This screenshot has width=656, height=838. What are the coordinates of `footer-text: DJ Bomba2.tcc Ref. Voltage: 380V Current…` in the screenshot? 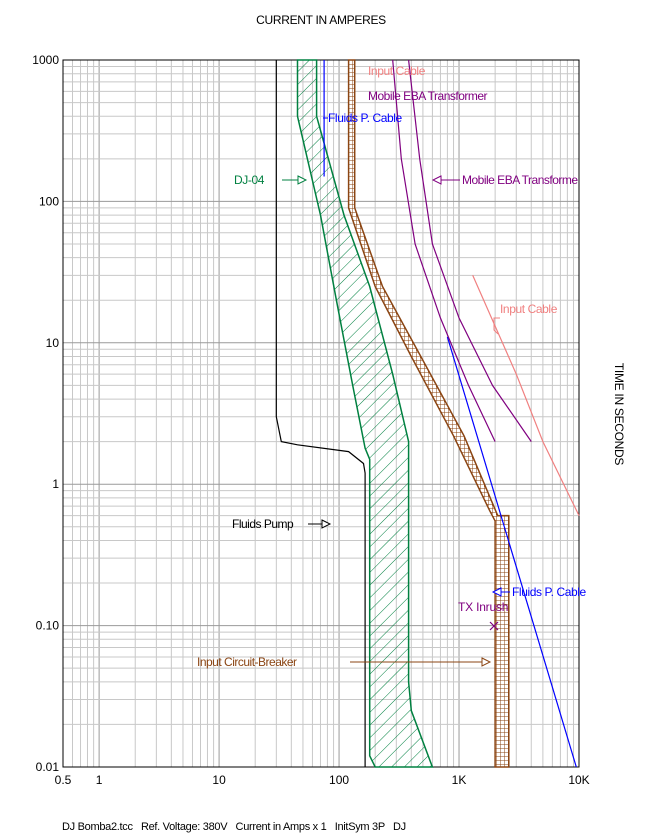 It's located at (234, 827).